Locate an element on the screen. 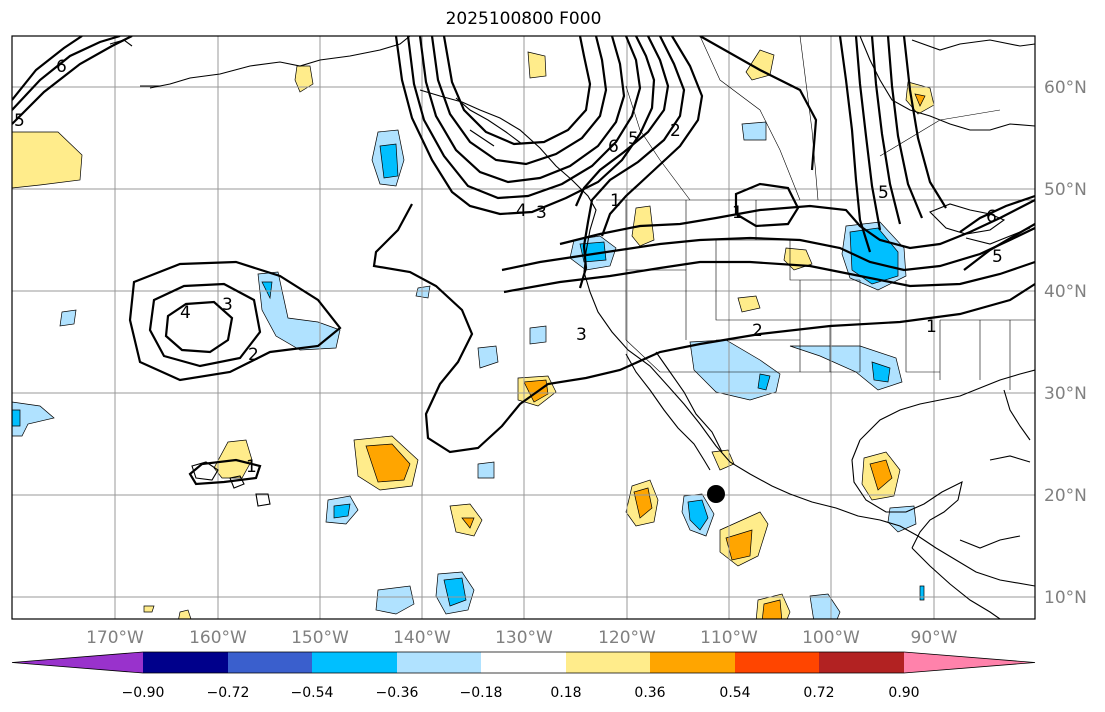 The image size is (1105, 712). lon-label: 130°W is located at coordinates (524, 638).